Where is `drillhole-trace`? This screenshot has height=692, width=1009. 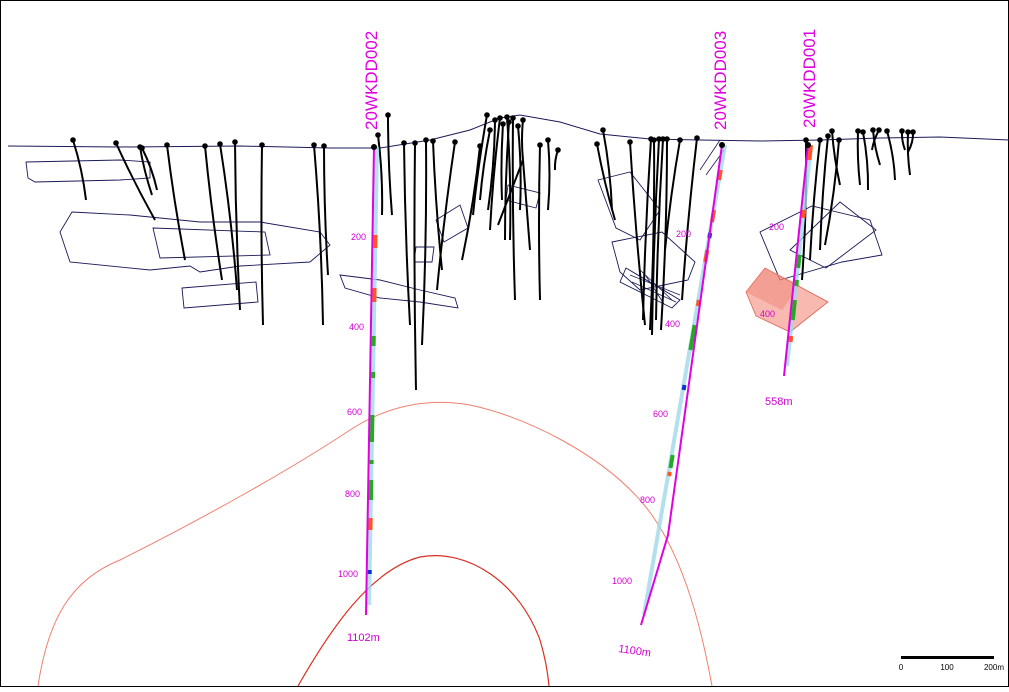 drillhole-trace is located at coordinates (796, 260).